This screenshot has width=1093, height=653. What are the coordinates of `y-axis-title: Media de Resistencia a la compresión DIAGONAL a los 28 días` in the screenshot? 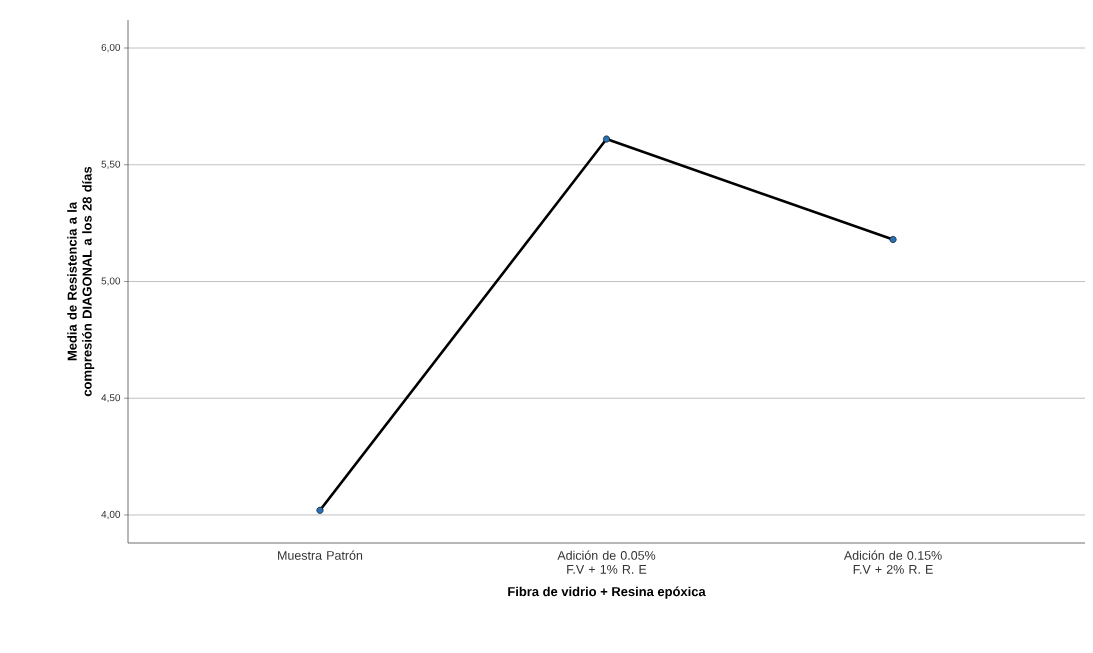 It's located at (81, 281).